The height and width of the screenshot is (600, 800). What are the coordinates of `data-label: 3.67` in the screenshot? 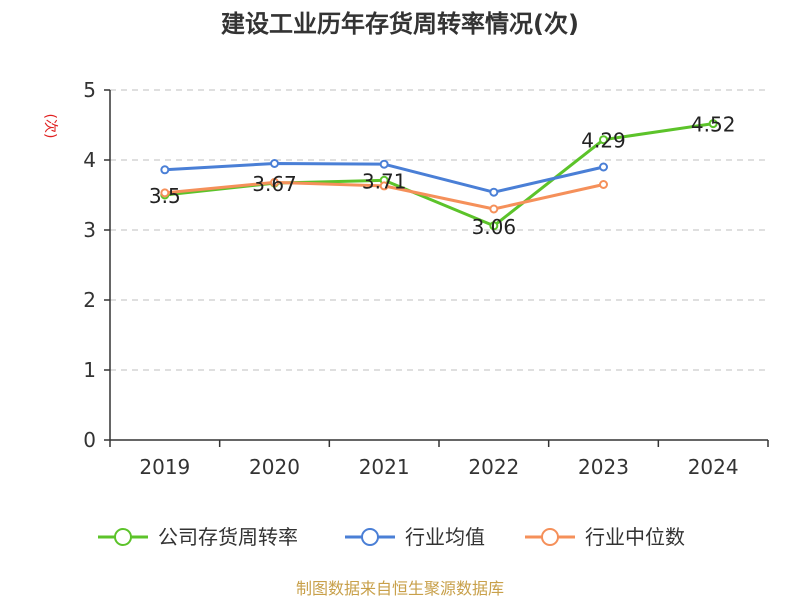 It's located at (274, 184).